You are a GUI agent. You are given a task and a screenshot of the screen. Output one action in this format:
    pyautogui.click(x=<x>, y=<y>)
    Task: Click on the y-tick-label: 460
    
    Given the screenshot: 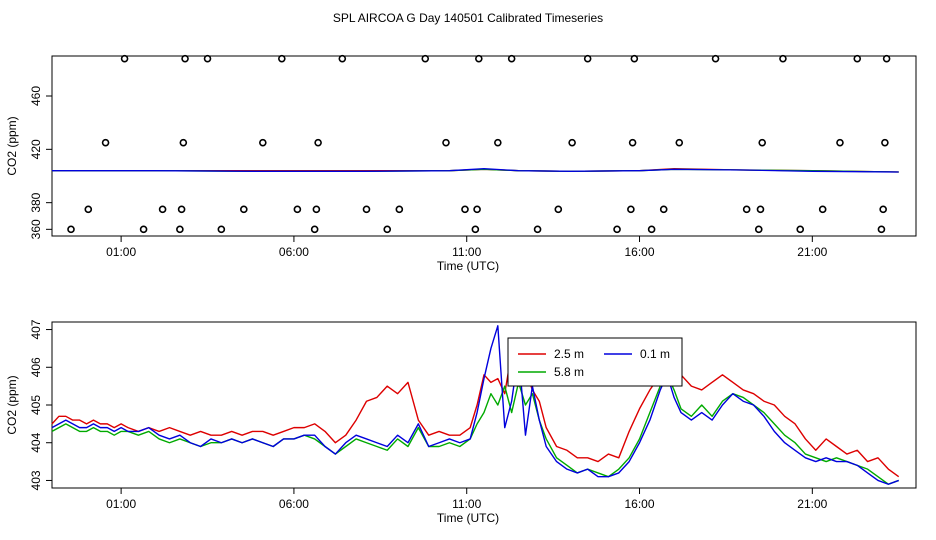 What is the action you would take?
    pyautogui.click(x=36, y=96)
    